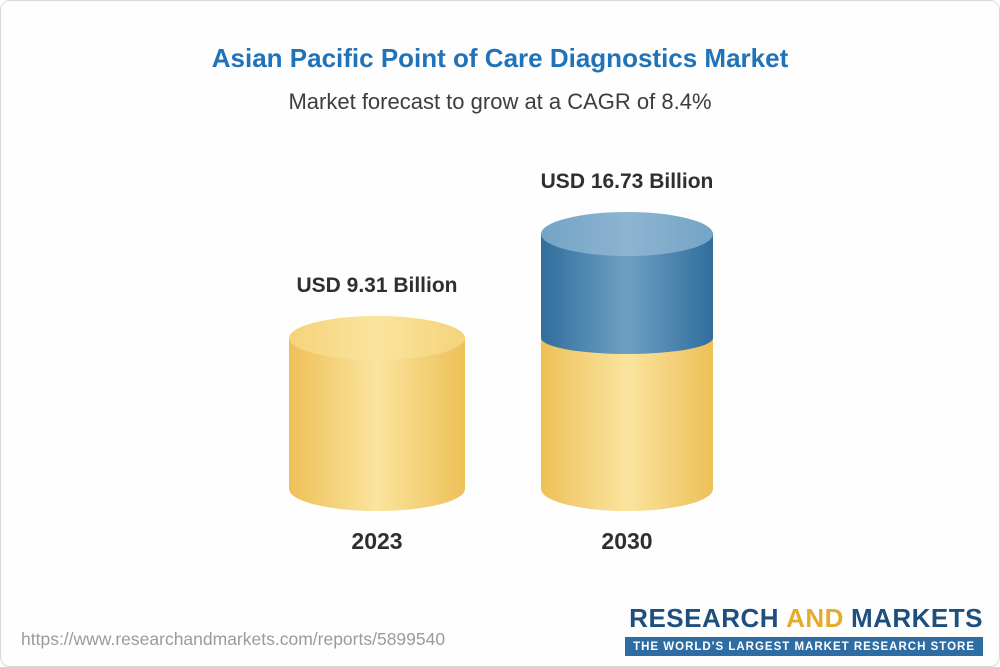 The width and height of the screenshot is (1000, 667). I want to click on logo-word-and: AND, so click(815, 617).